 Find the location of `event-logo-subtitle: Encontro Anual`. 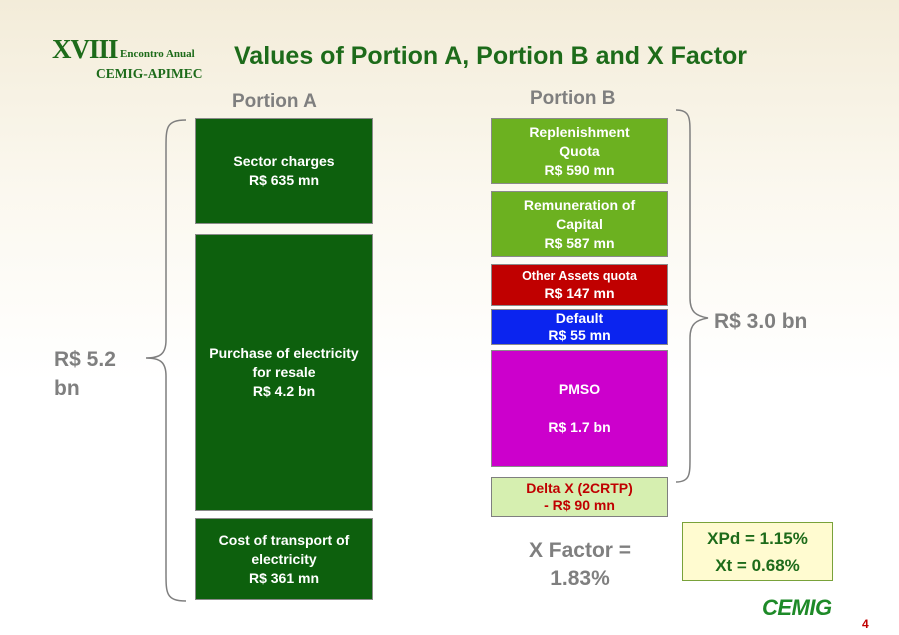

event-logo-subtitle: Encontro Anual is located at coordinates (157, 54).